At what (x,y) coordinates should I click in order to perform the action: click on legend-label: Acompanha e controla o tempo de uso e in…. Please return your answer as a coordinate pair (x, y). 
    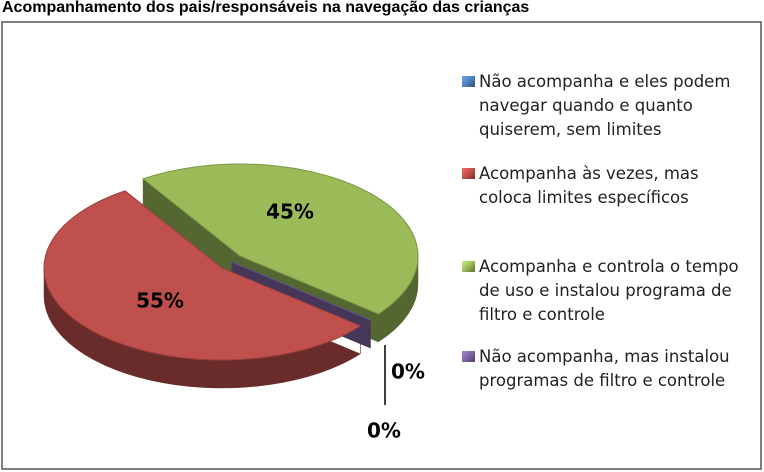
    Looking at the image, I should click on (609, 290).